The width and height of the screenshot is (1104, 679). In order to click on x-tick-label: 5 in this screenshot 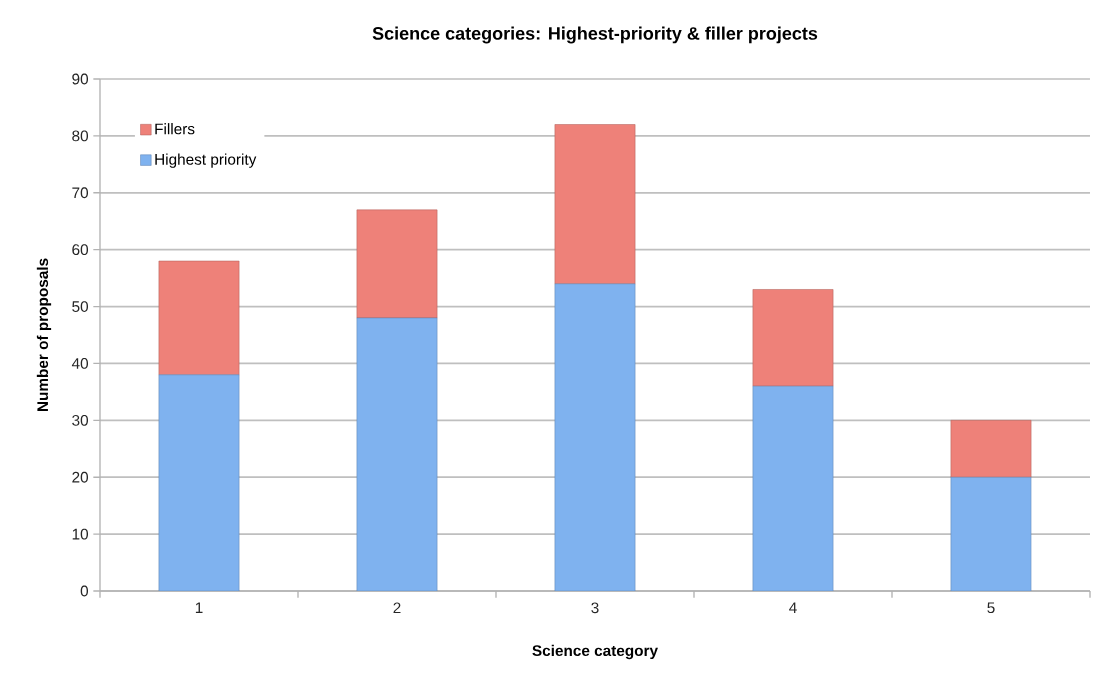, I will do `click(991, 608)`.